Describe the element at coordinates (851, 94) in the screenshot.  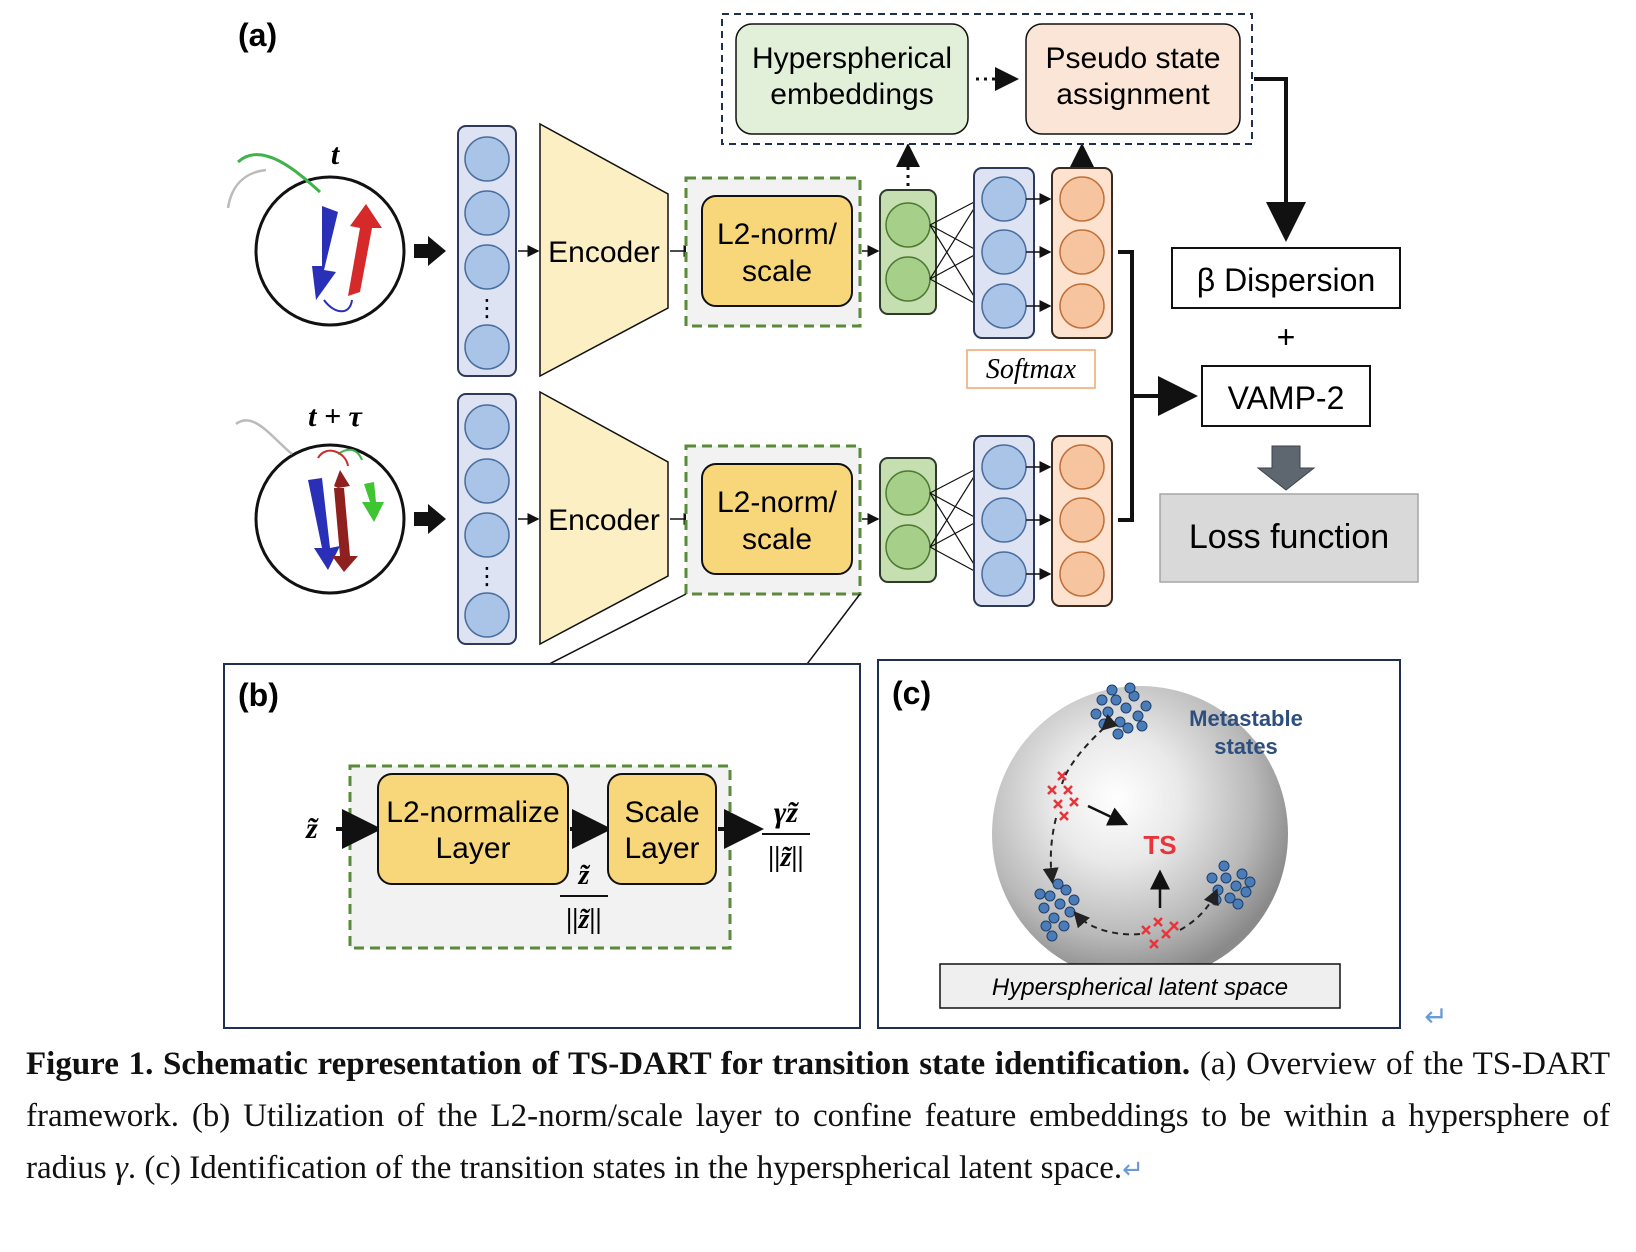
I see `hyperspherical-embeddings-line2: embeddings` at that location.